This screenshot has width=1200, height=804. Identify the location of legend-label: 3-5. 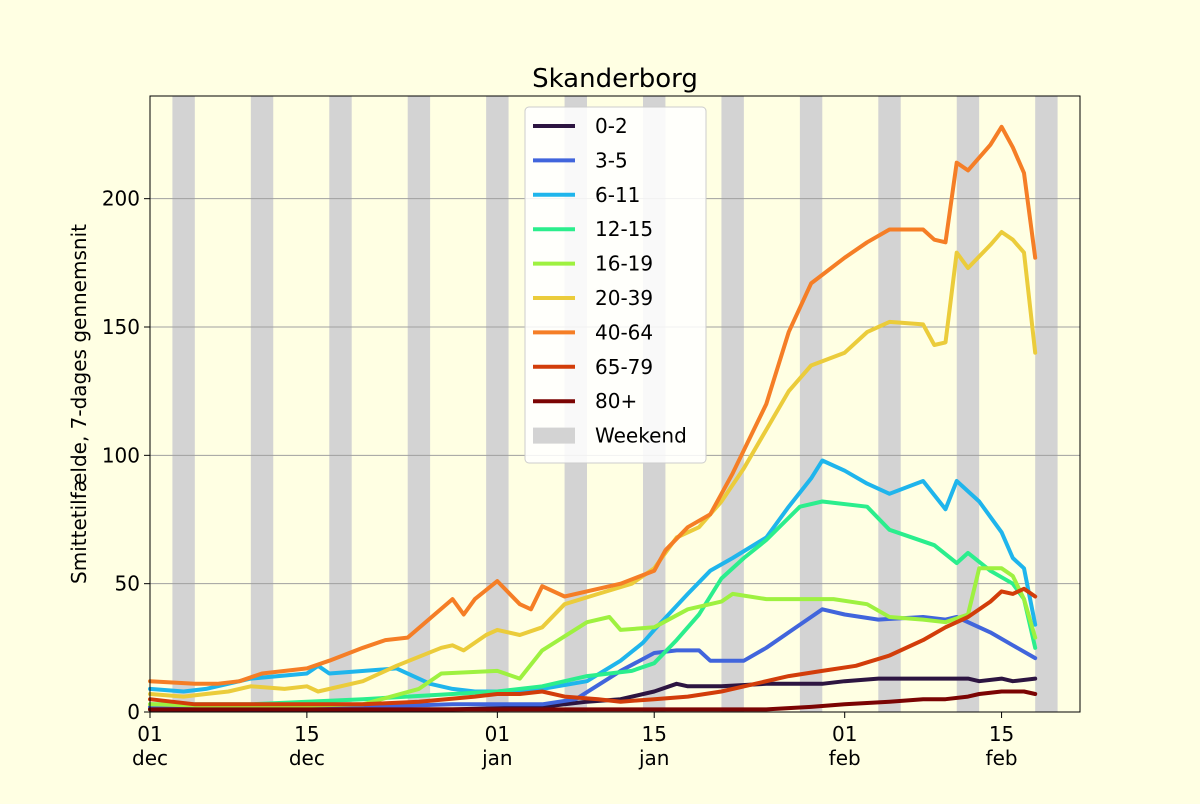
(611, 160).